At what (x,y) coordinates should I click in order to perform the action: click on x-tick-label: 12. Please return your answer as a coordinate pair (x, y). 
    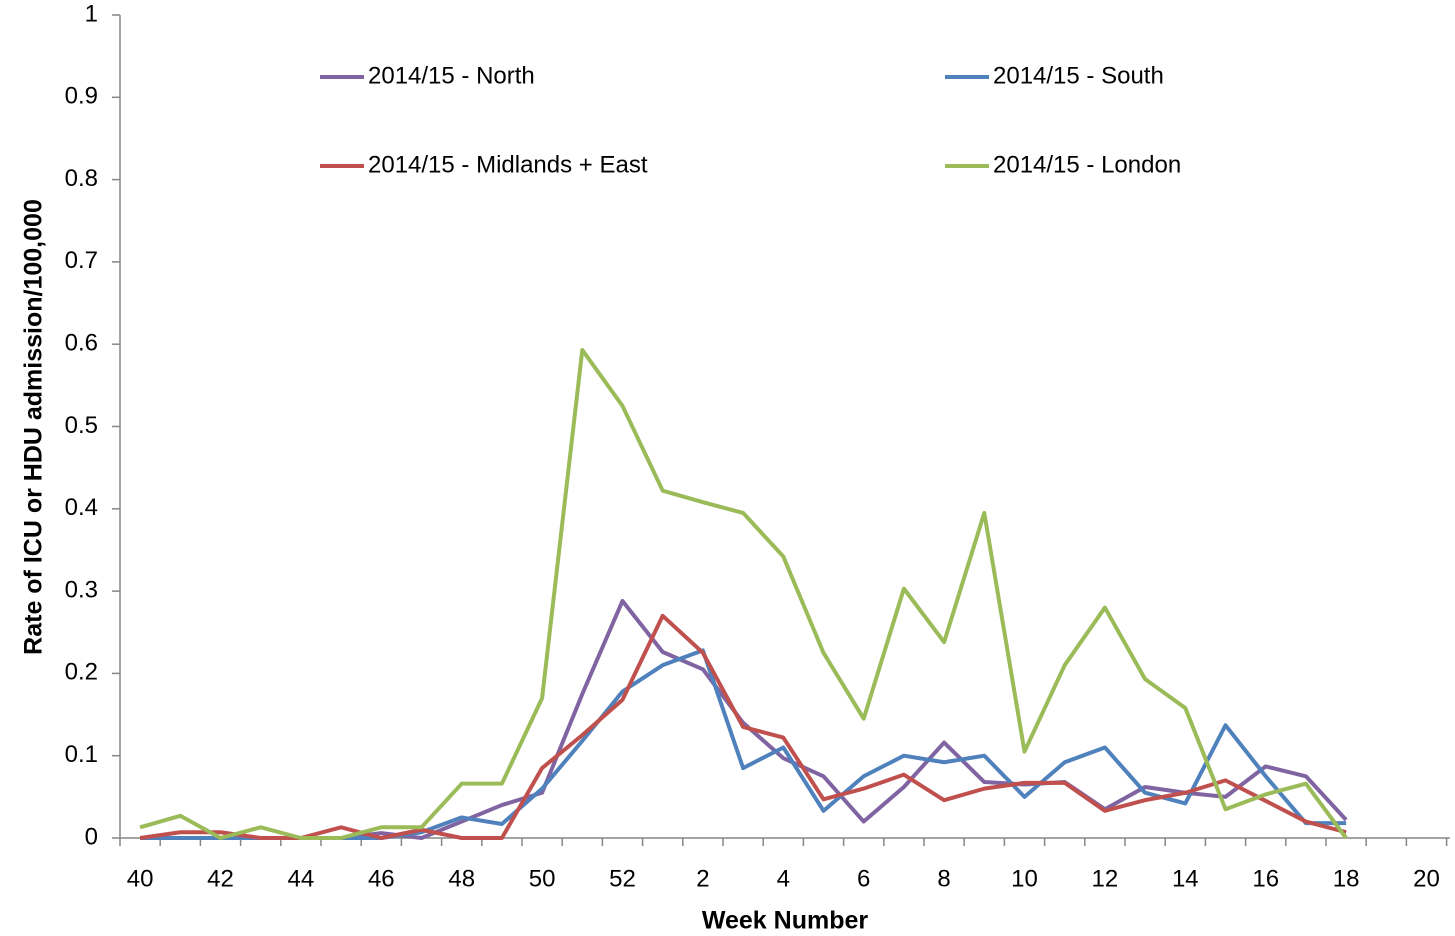
    Looking at the image, I should click on (1105, 878).